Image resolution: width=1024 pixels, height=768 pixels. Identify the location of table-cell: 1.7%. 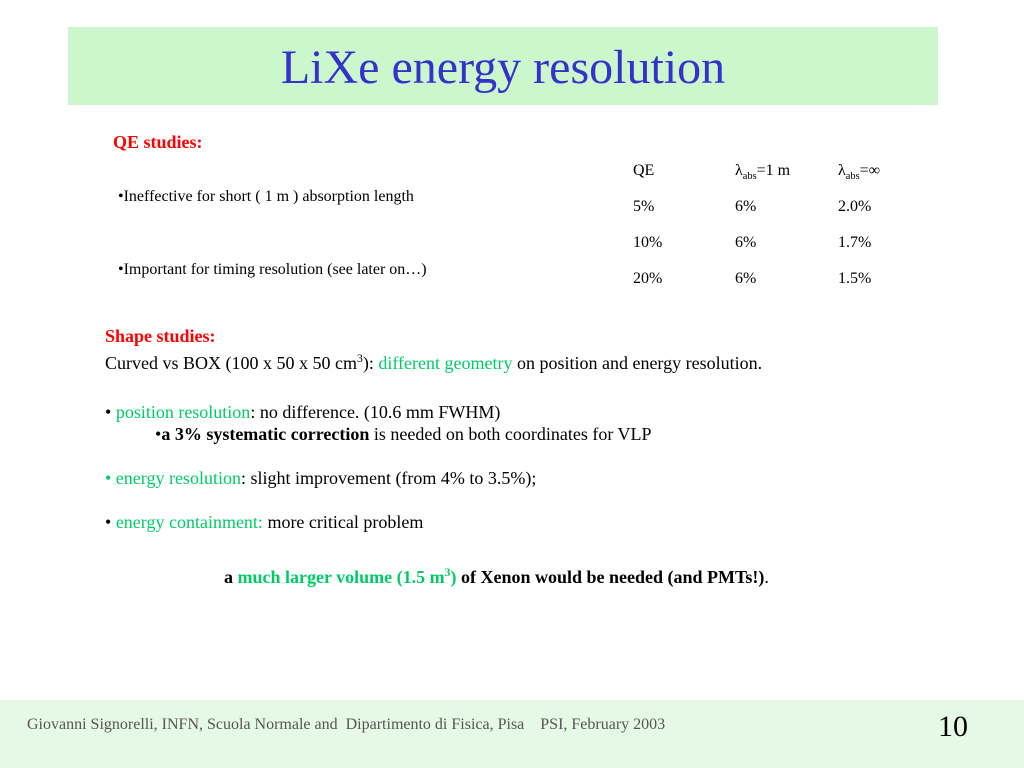
(855, 242).